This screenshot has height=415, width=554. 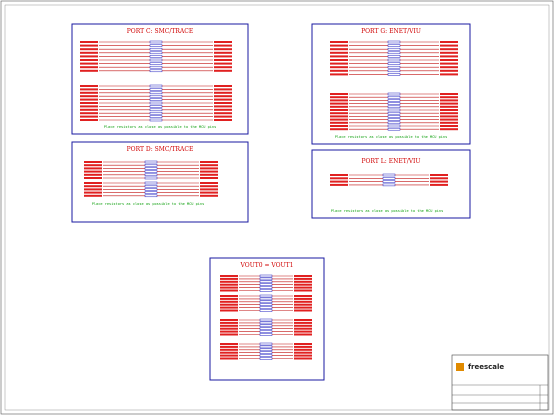 I want to click on block-title: PORT L: ENET/VIU, so click(x=391, y=161).